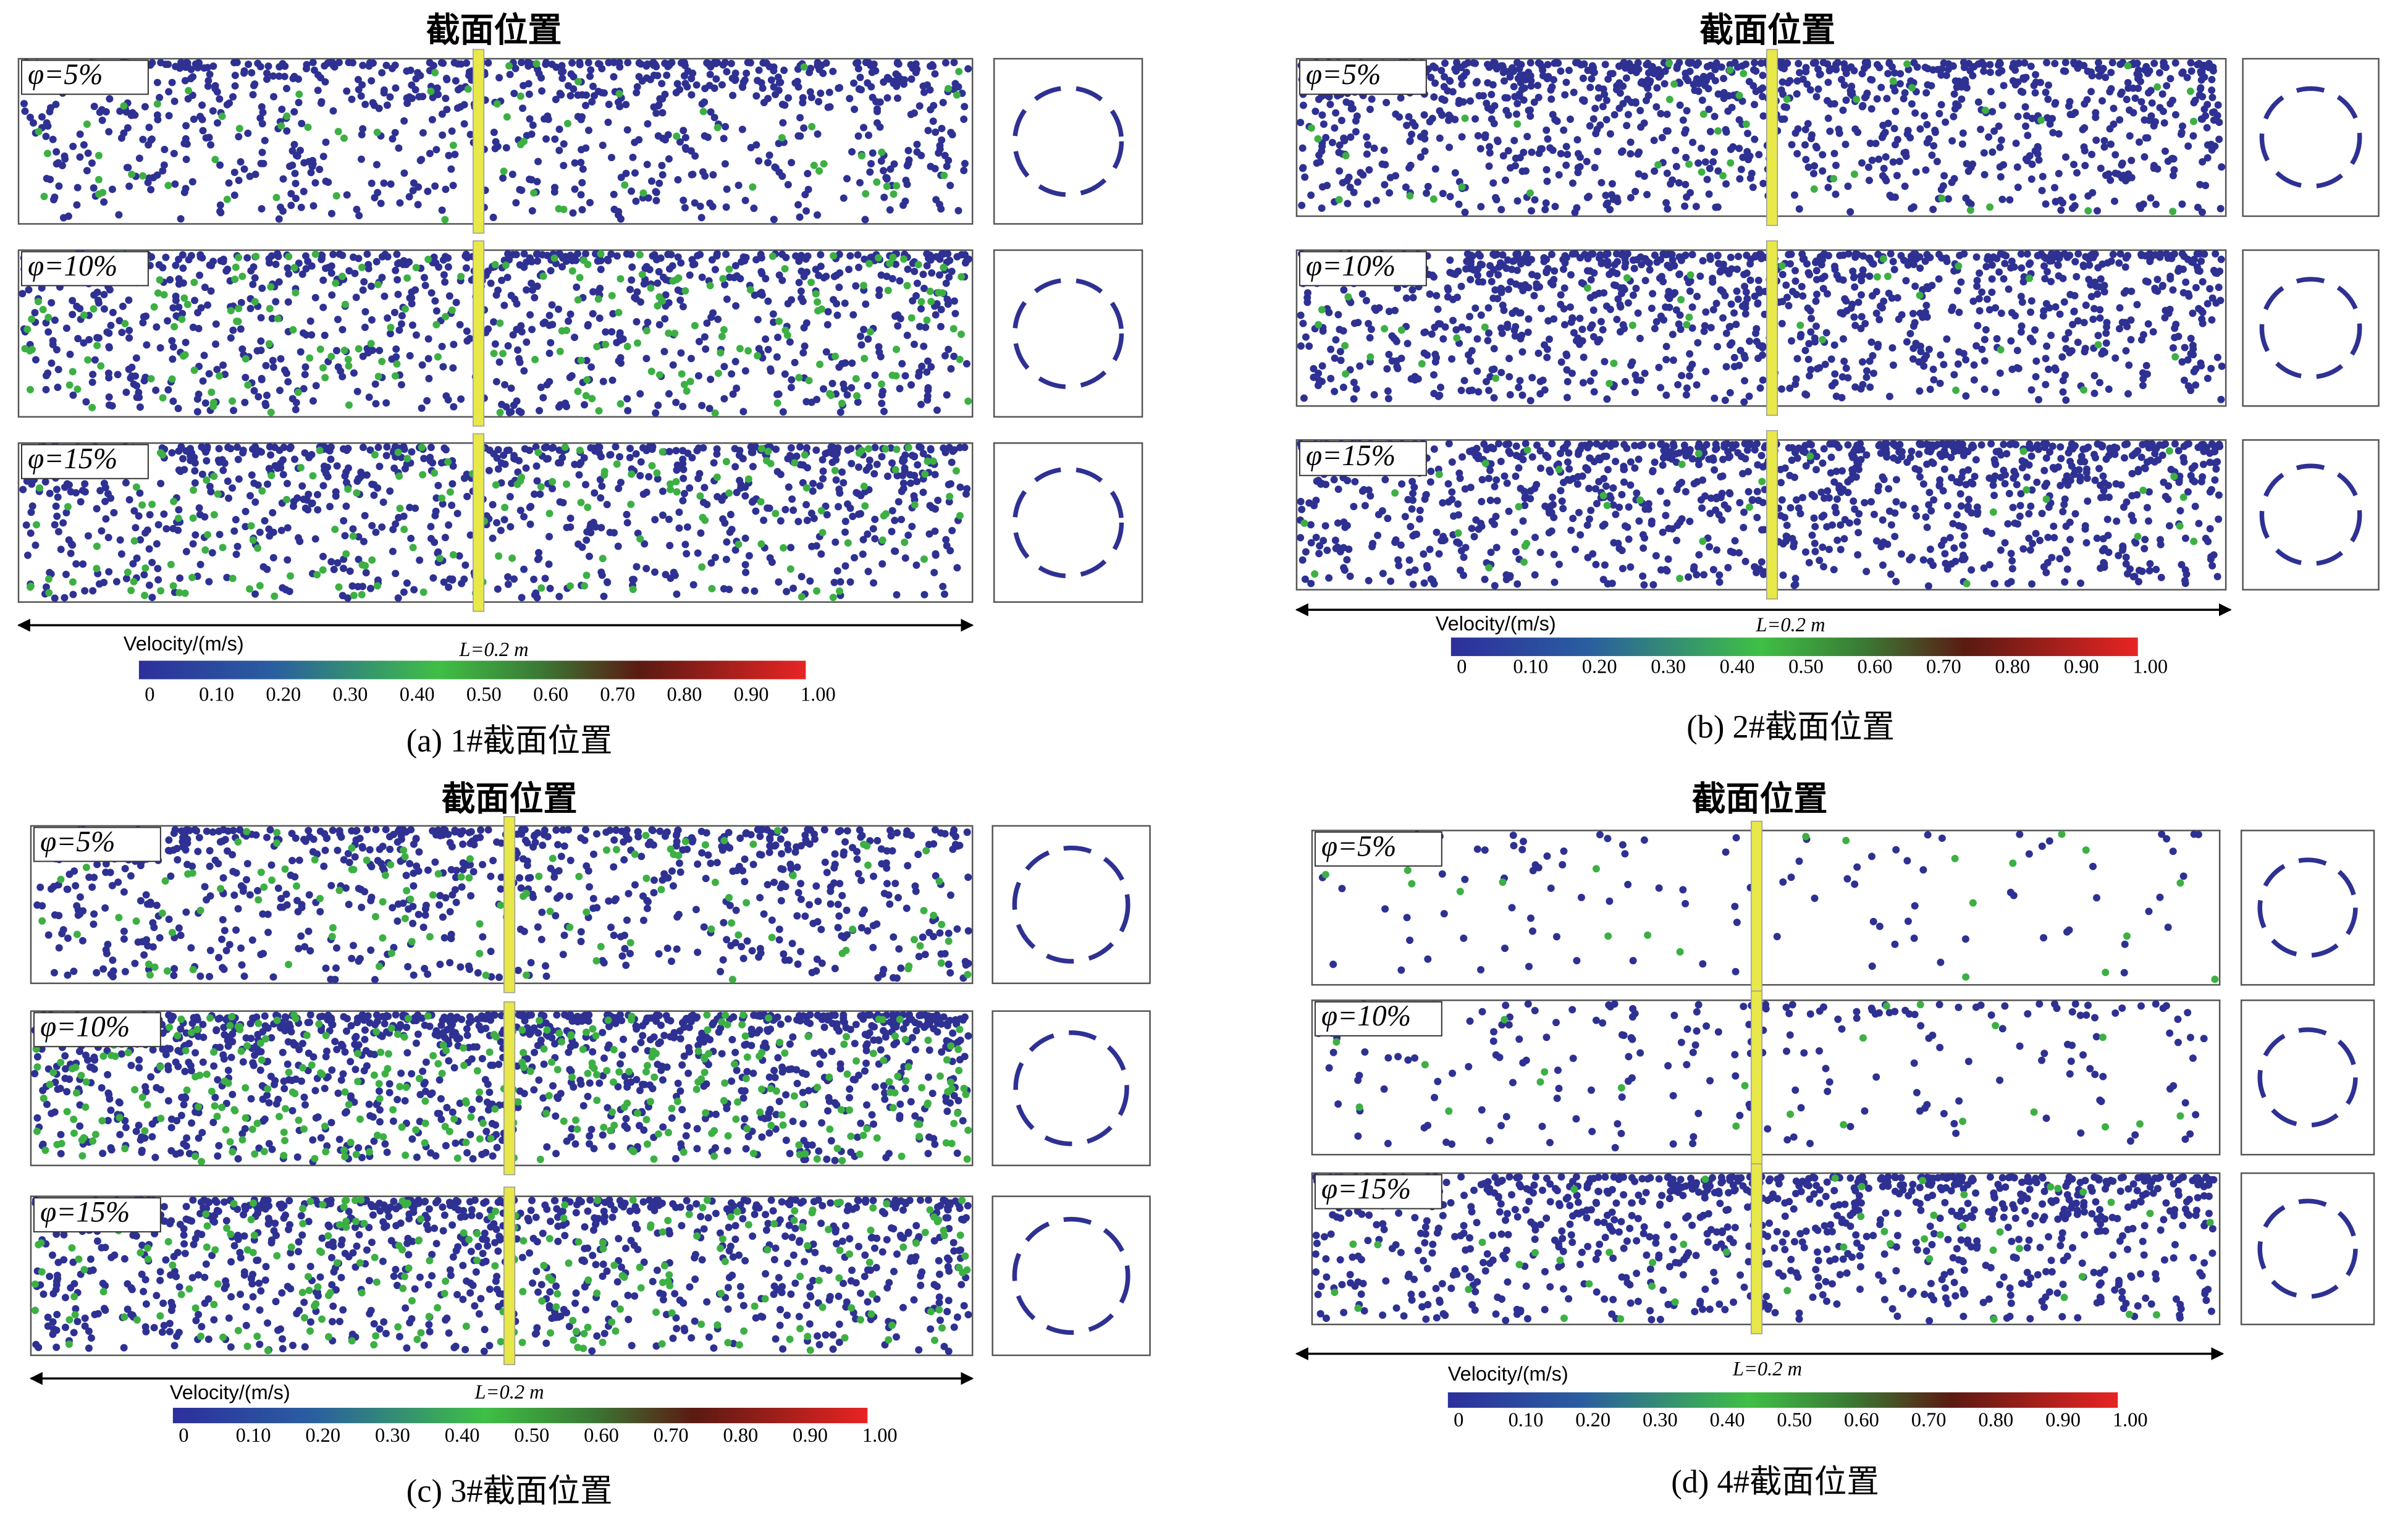  I want to click on strip-frame, so click(1766, 908).